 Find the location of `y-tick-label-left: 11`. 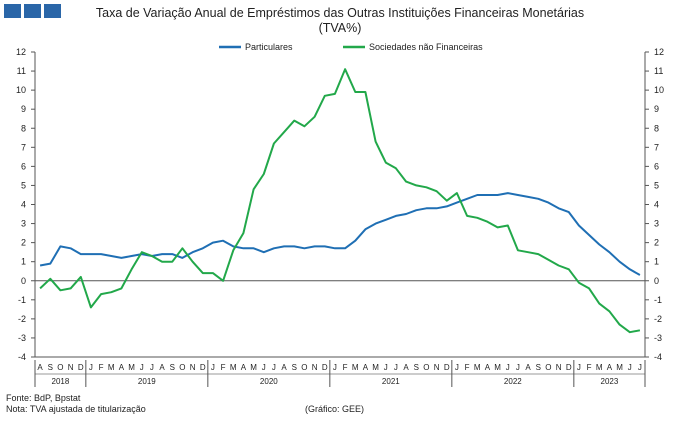

y-tick-label-left: 11 is located at coordinates (21, 71).